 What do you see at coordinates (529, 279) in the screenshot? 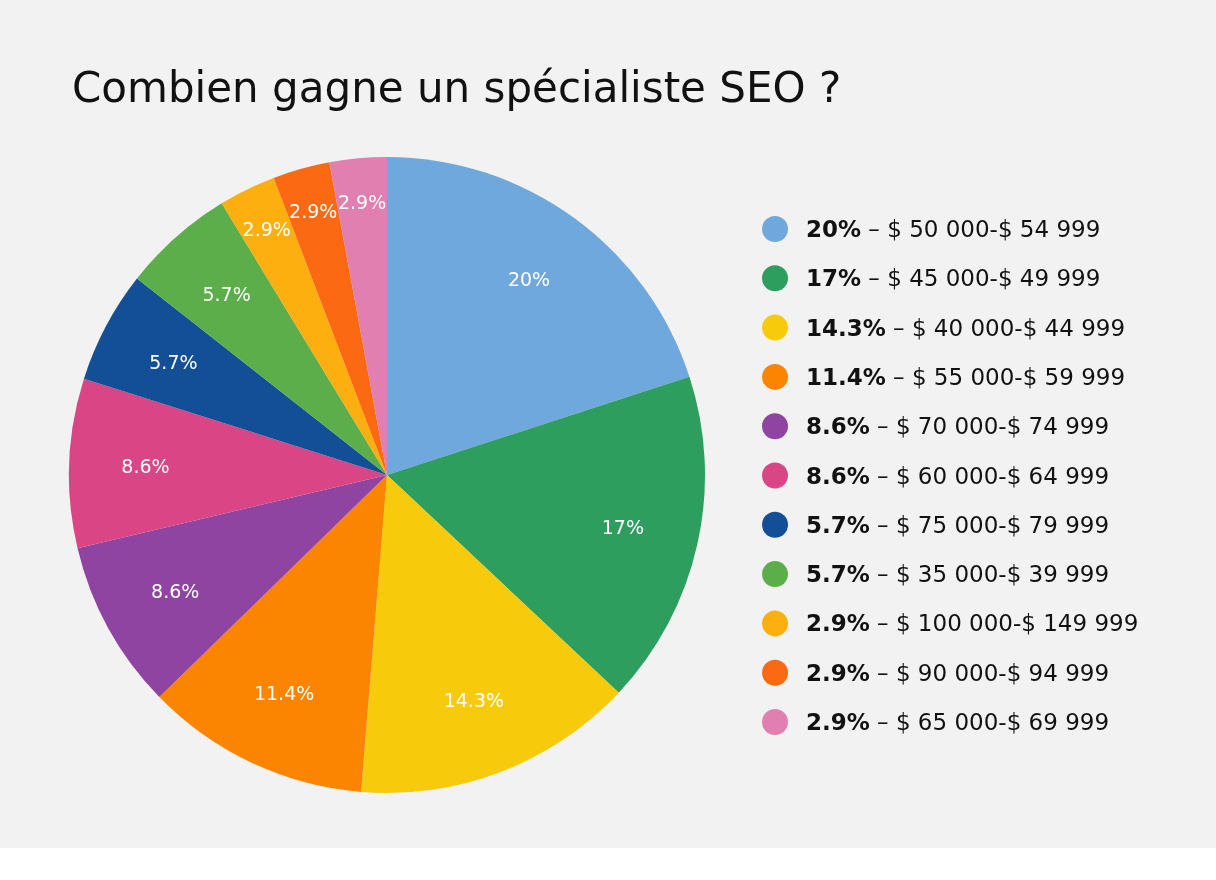
I see `data-label: 20%` at bounding box center [529, 279].